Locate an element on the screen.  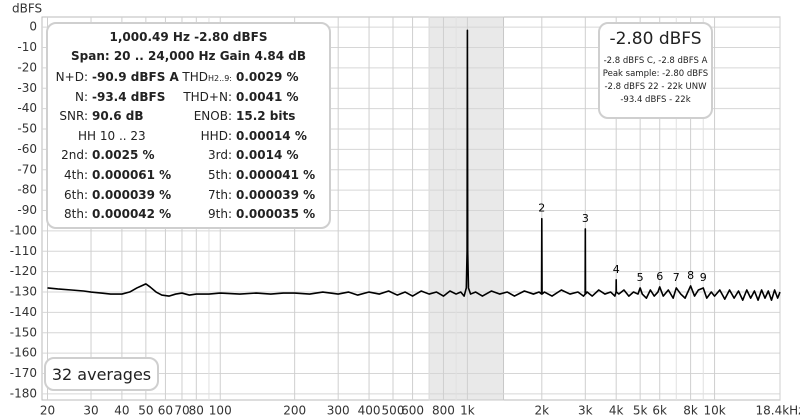
stat-label: 3rd: is located at coordinates (219, 155).